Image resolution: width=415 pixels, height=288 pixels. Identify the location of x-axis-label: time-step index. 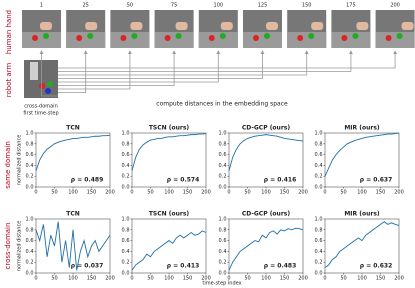
(221, 284).